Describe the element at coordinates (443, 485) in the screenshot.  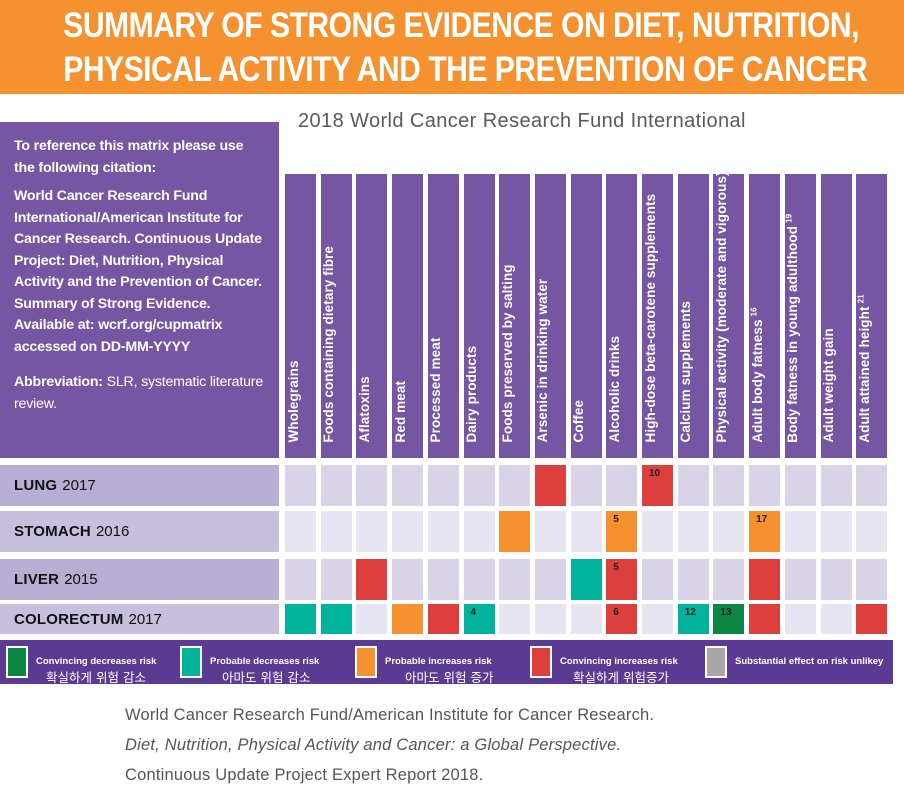
I see `matrix-cell-lung-processed-meat-empty` at that location.